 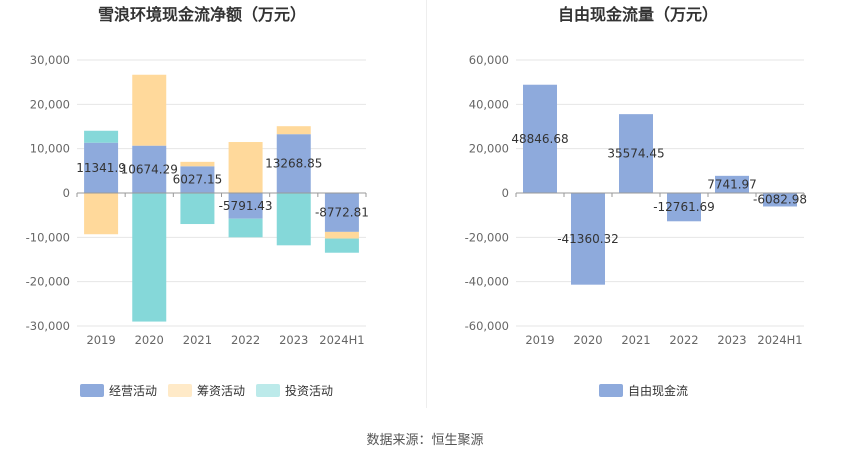 What do you see at coordinates (133, 391) in the screenshot?
I see `legend-label: 经营活动` at bounding box center [133, 391].